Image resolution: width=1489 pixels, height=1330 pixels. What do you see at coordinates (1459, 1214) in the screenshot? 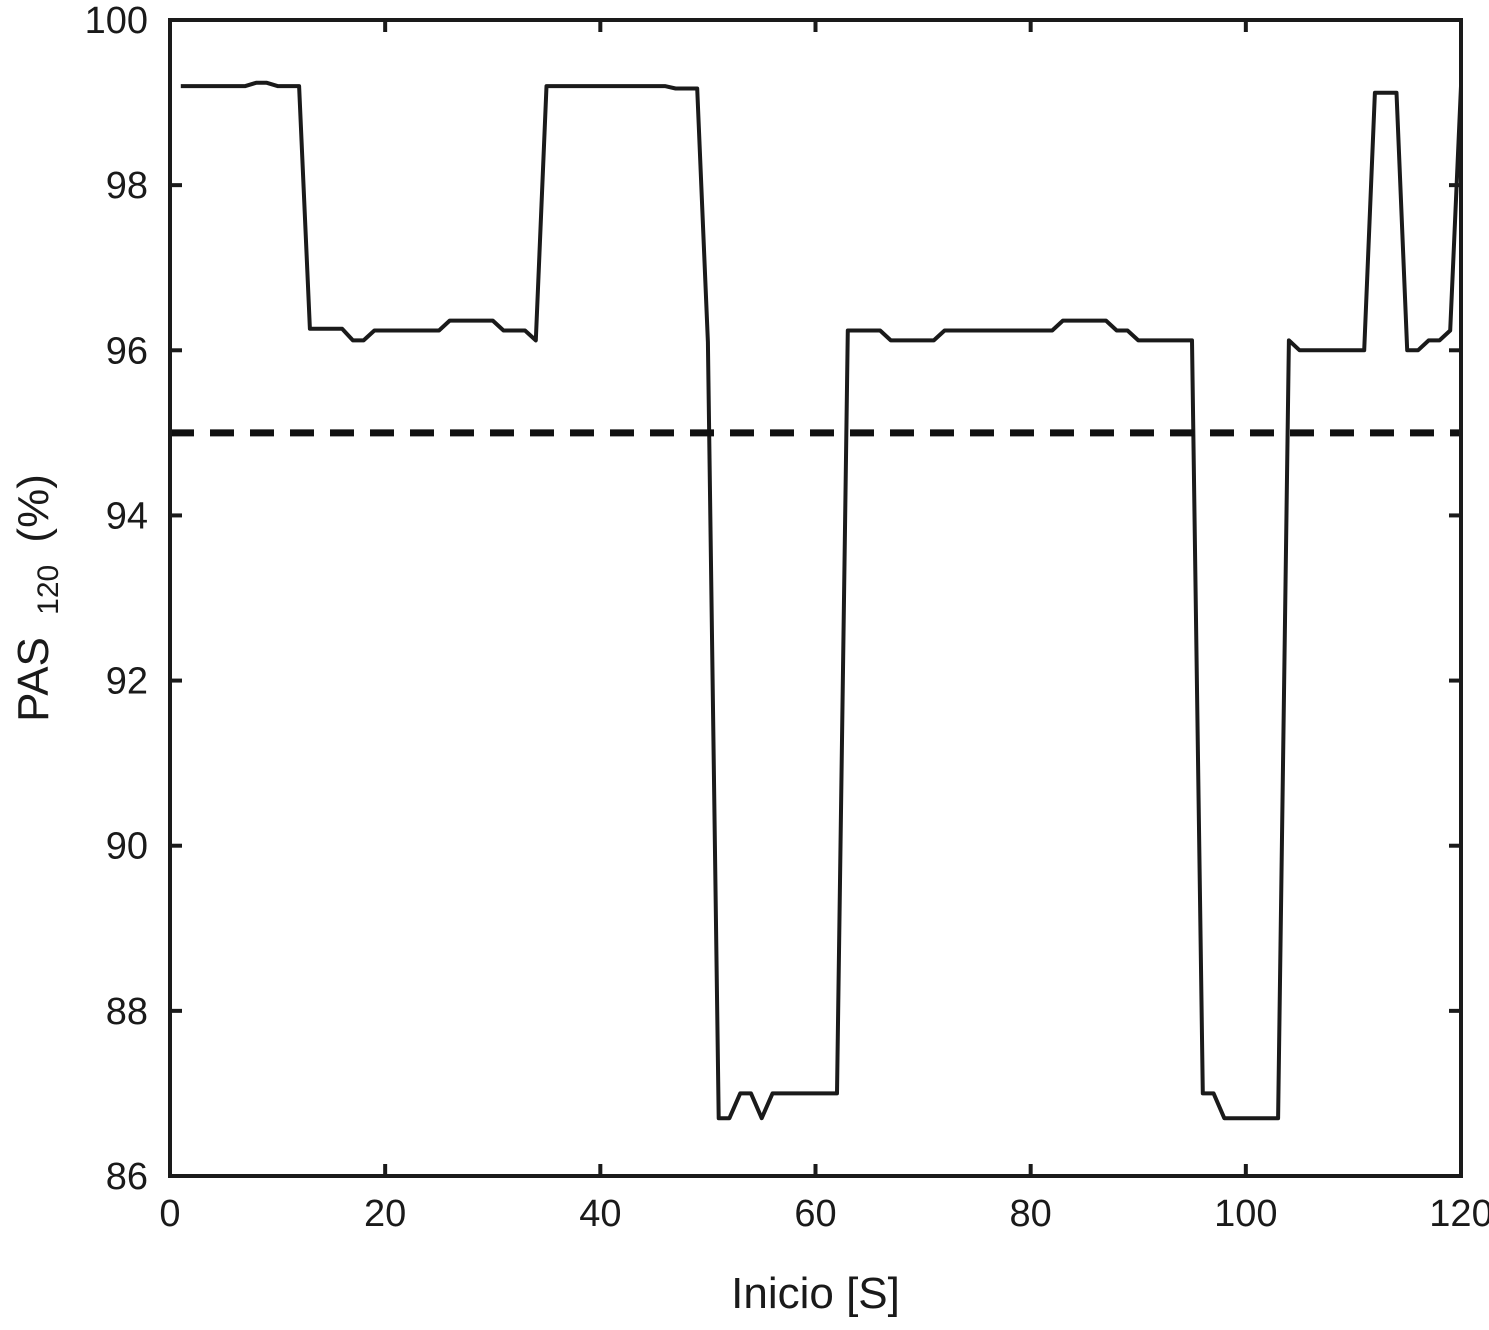
I see `x-tick-label: 120` at bounding box center [1459, 1214].